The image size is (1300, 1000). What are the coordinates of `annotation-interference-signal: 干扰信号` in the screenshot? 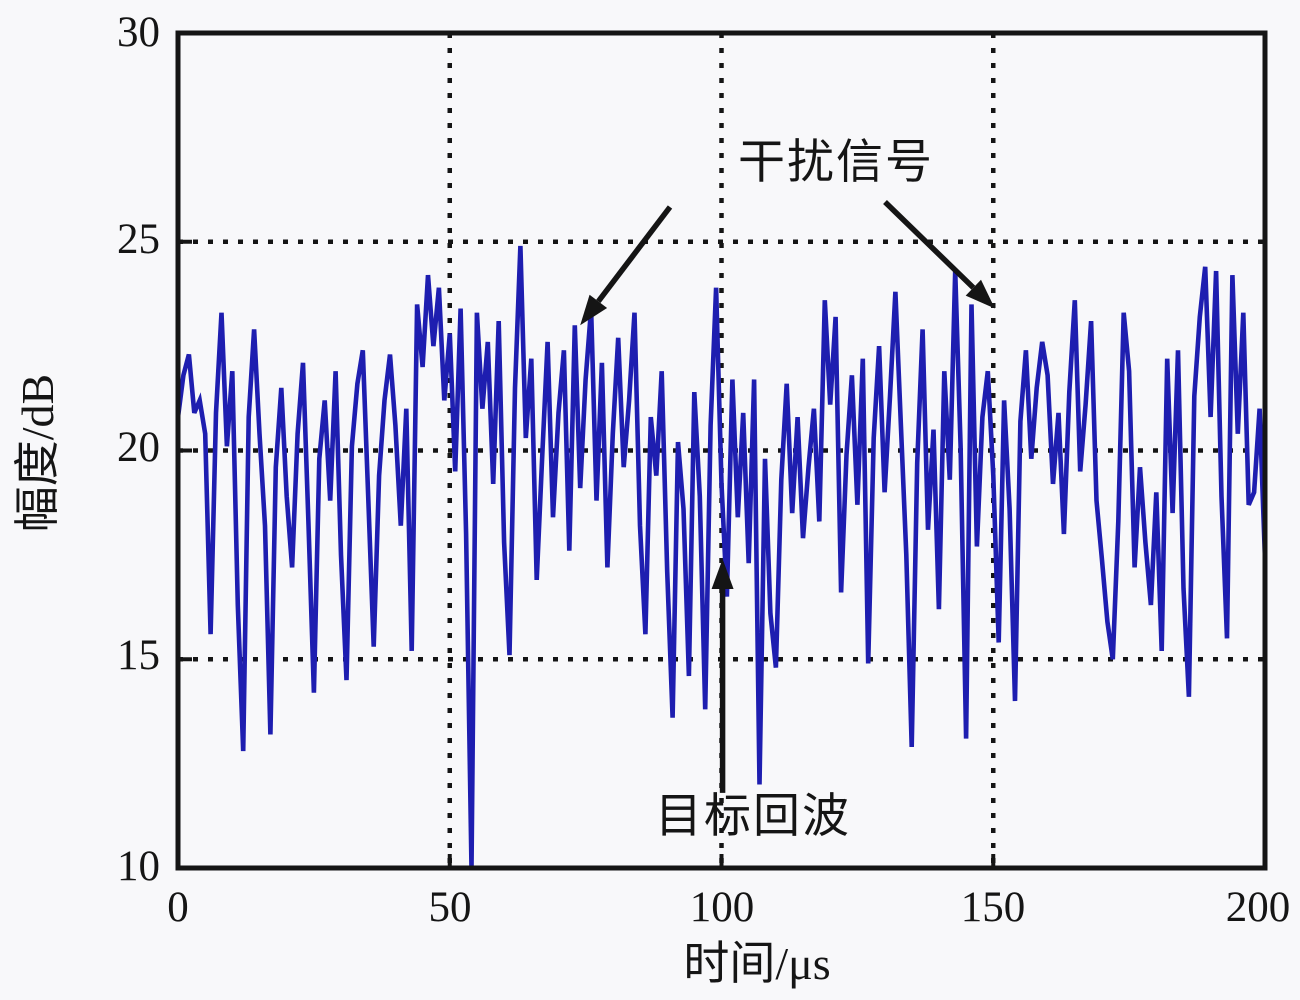 It's located at (836, 163).